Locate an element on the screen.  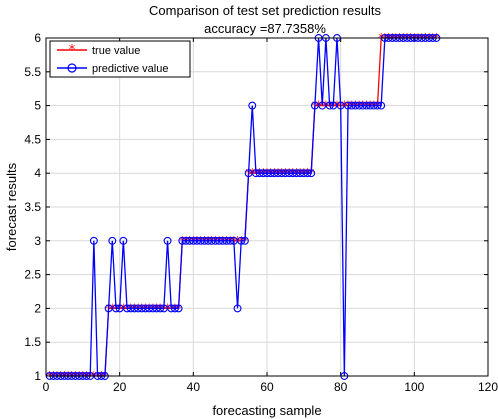
y-tick-label: 5.5 is located at coordinates (32, 72).